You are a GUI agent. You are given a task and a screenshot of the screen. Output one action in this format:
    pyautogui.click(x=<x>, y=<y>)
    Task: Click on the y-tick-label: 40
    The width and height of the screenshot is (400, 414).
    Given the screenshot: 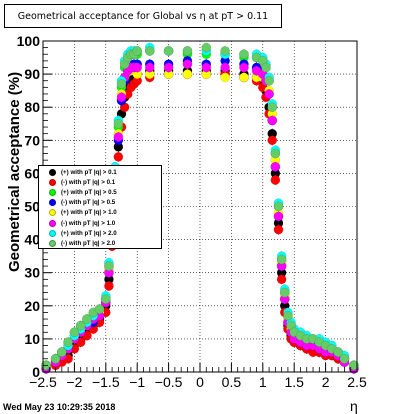 What is the action you would take?
    pyautogui.click(x=32, y=240)
    